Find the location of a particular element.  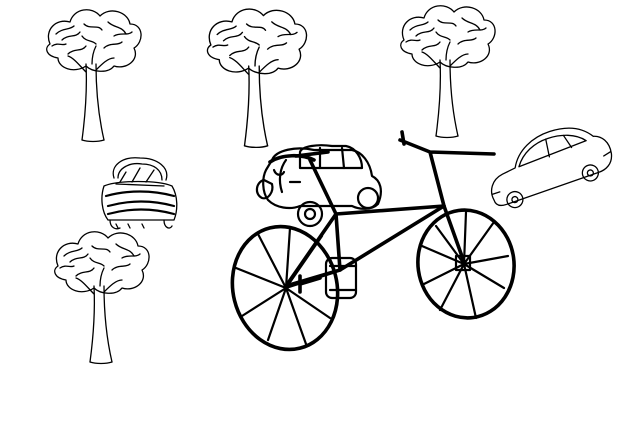

tree-top-middle is located at coordinates (257, 78).